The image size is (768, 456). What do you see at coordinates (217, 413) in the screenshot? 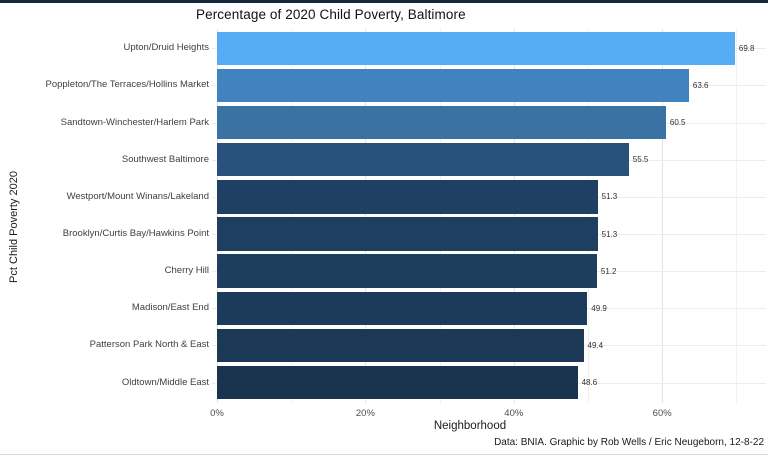
I see `x-tick-label: 0%` at bounding box center [217, 413].